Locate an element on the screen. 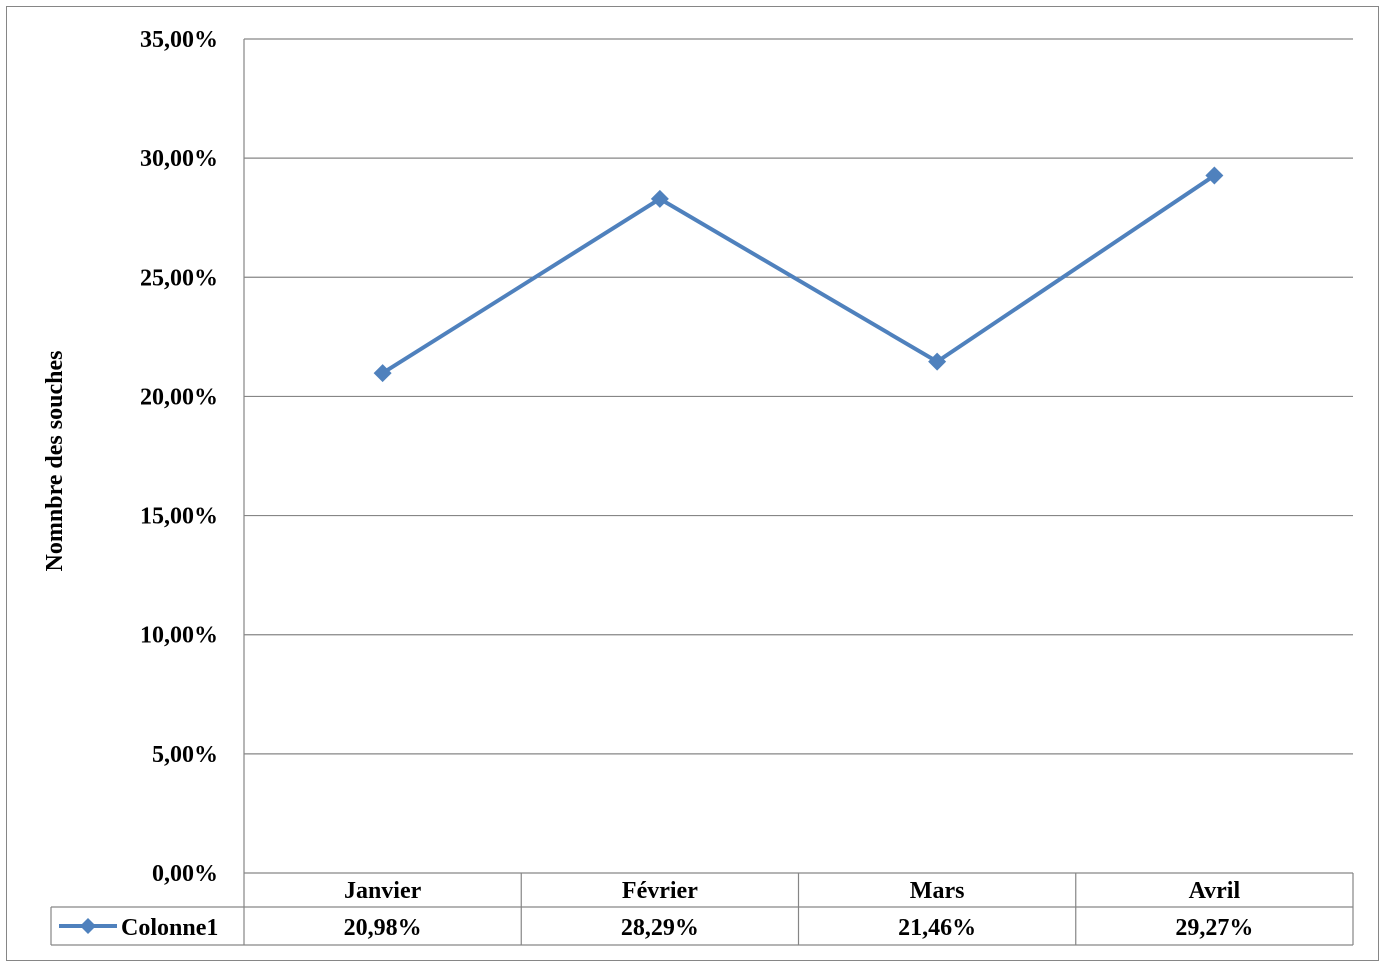 This screenshot has width=1386, height=965. x-tick-label: Mars is located at coordinates (937, 891).